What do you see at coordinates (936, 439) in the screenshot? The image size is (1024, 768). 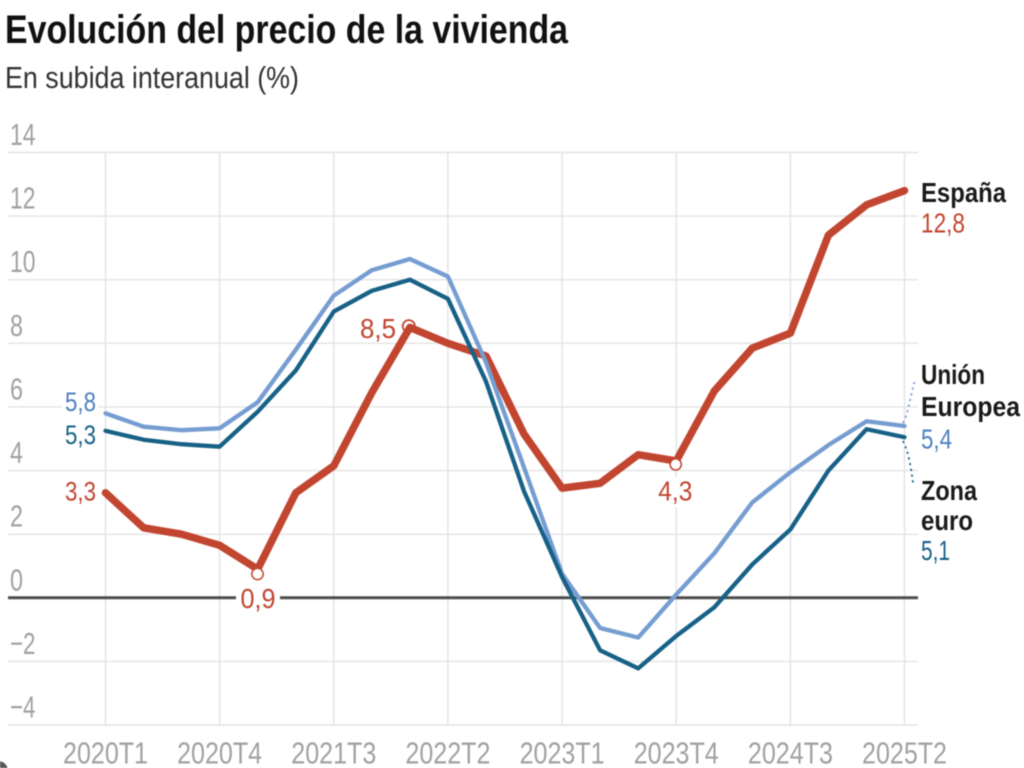 I see `svg-text: 5,4` at bounding box center [936, 439].